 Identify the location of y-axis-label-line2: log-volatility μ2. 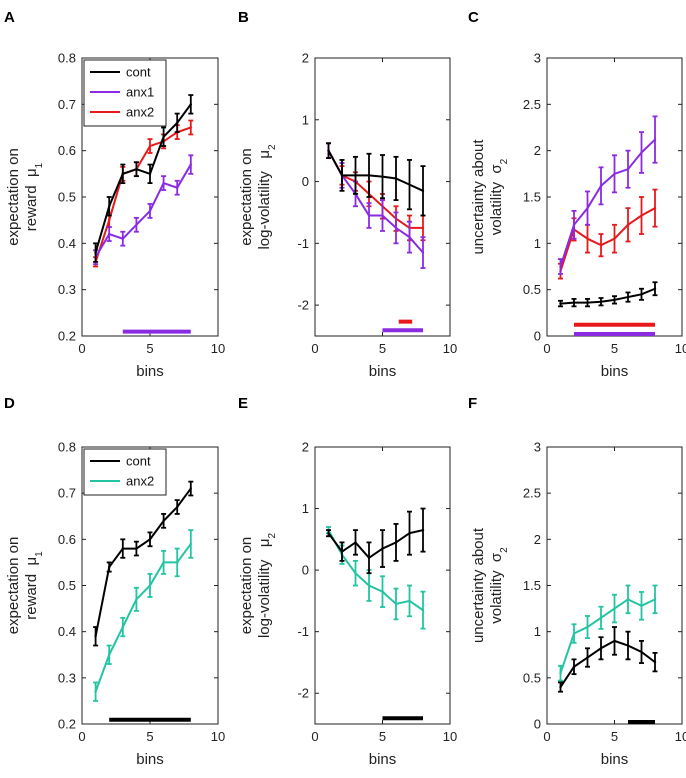
(267, 586).